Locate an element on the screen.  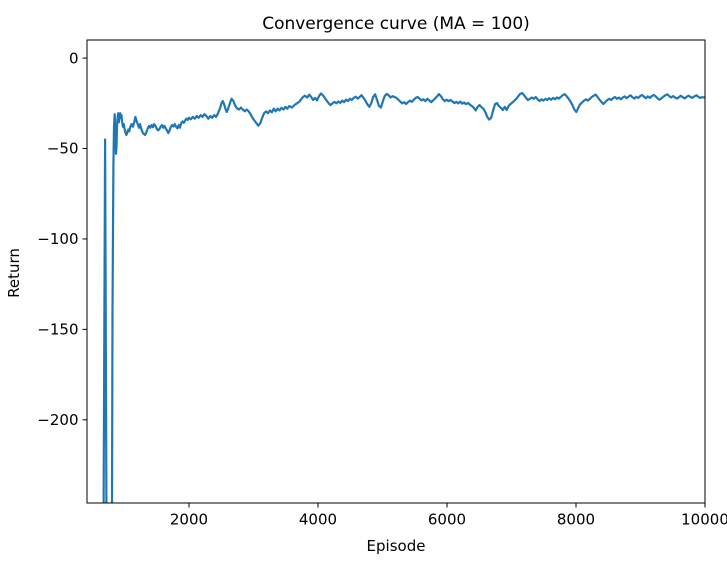
x-tick-label: 8000 is located at coordinates (576, 520).